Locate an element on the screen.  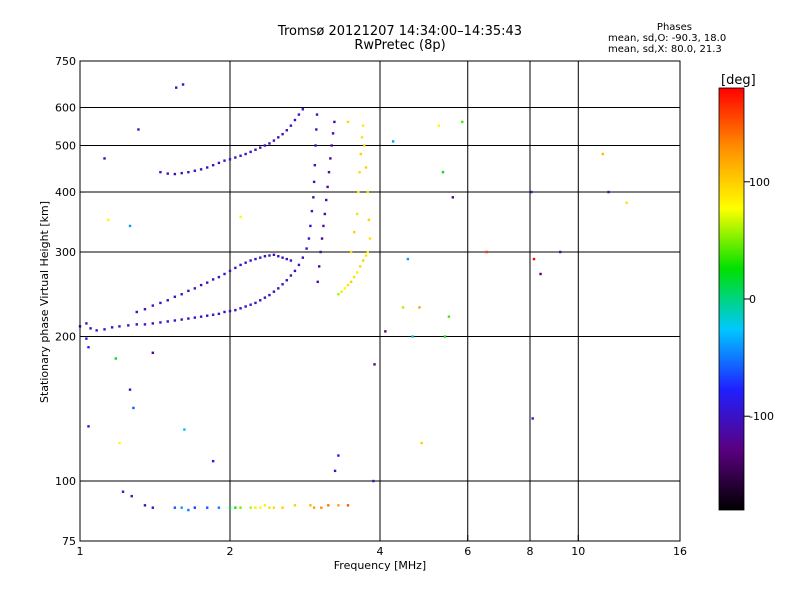
chart-title: Tromsø 20121207 14:34:00–14:35:43 is located at coordinates (400, 31).